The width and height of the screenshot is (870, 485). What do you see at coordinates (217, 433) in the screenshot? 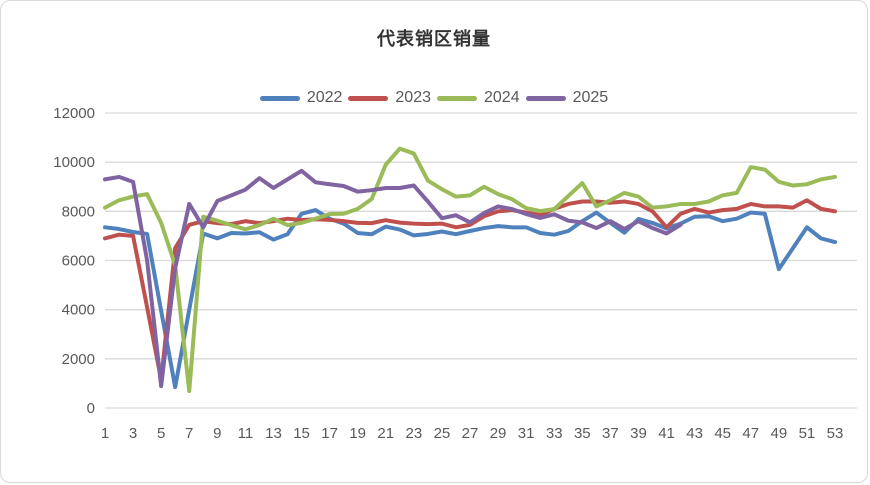
I see `x-tick-label: 9` at bounding box center [217, 433].